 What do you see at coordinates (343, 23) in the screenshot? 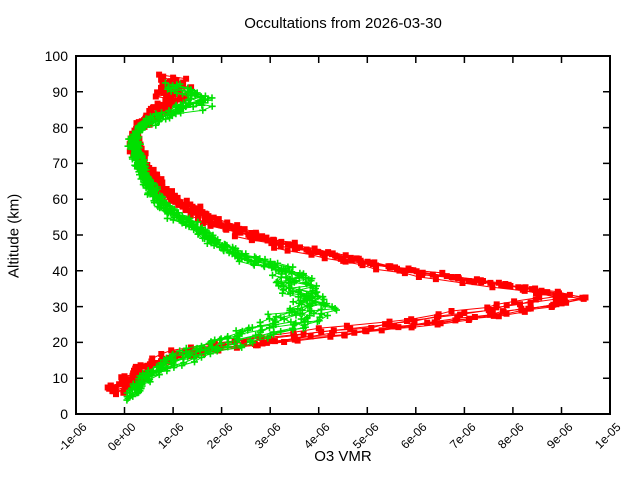
I see `chart-title: Occultations from 2026-03-30` at bounding box center [343, 23].